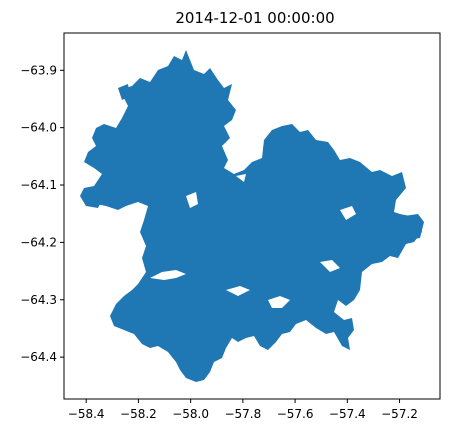 Image resolution: width=450 pixels, height=435 pixels. I want to click on y-tick-label: −64.1, so click(38, 185).